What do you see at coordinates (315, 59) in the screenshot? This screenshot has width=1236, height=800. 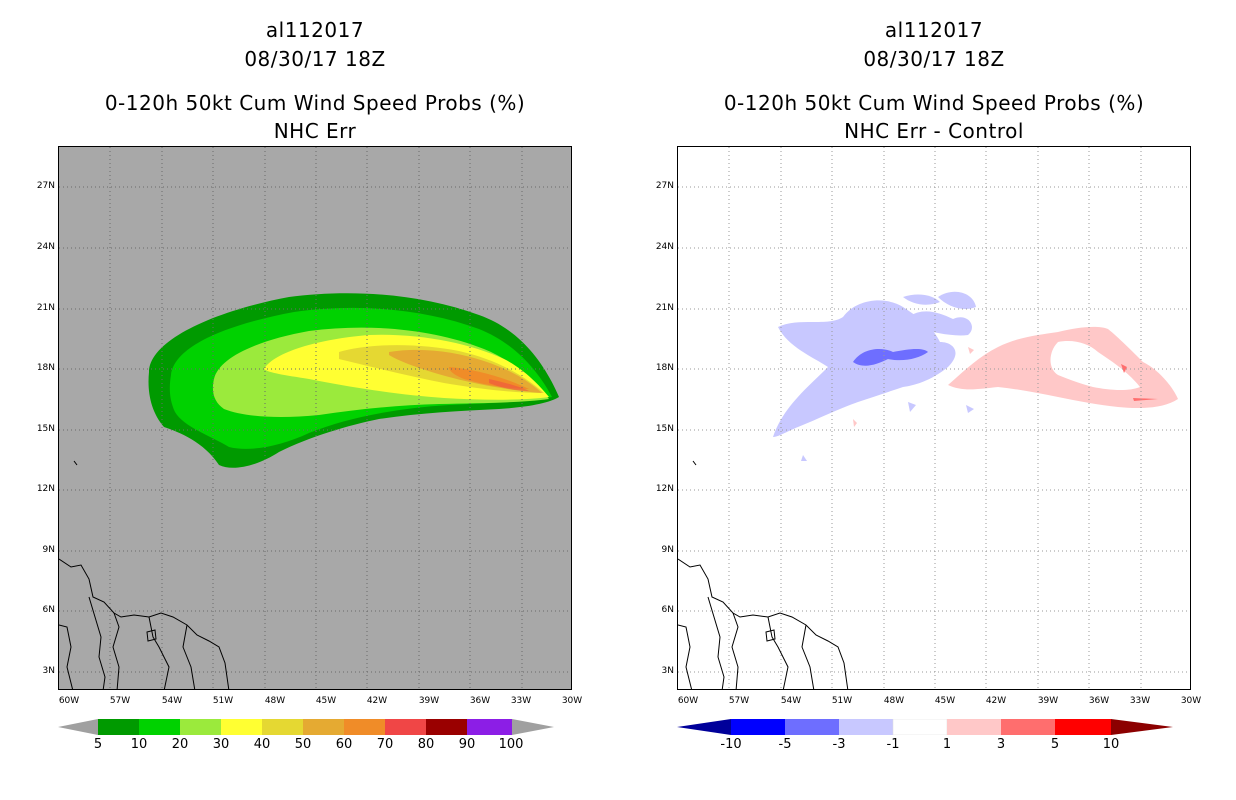 I see `left-datetime: 08/30/17 18Z` at bounding box center [315, 59].